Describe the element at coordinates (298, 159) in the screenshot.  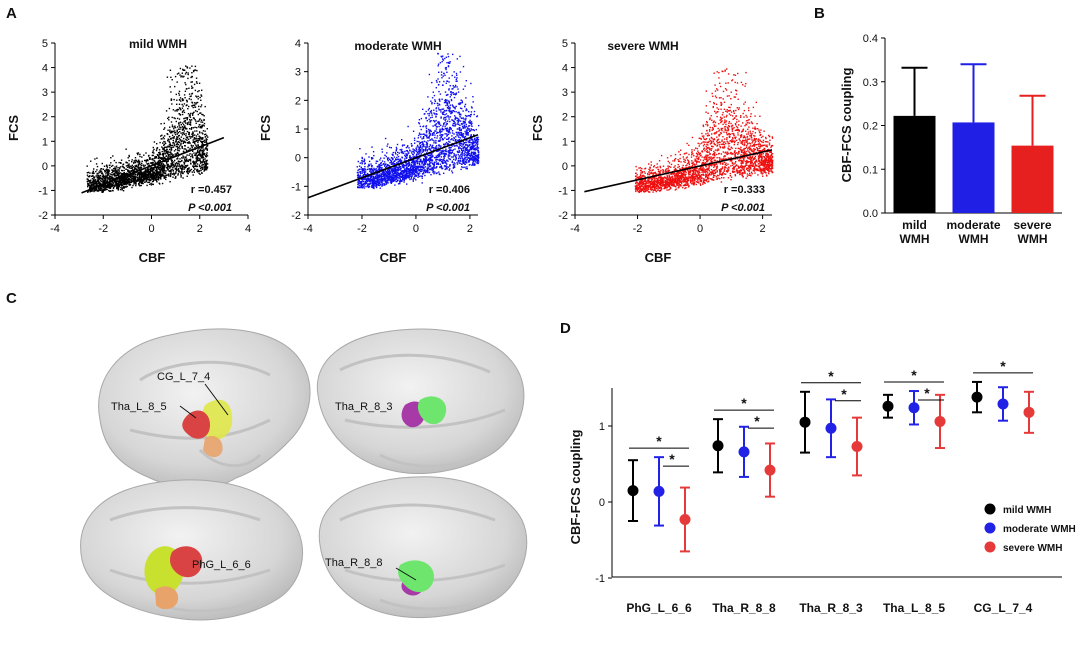
I see `scatter-y-tick-label: 0` at that location.